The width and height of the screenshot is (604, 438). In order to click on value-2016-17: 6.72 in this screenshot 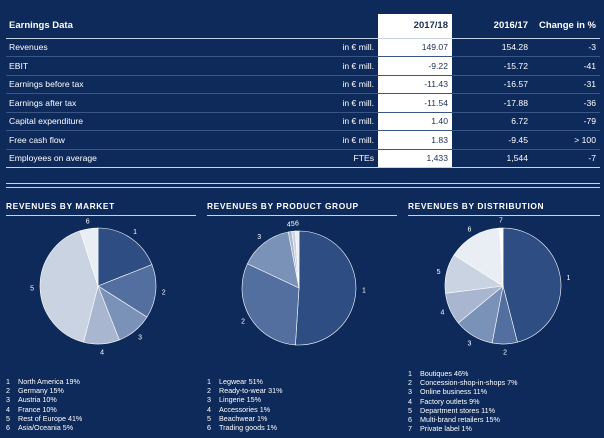, I will do `click(492, 121)`.